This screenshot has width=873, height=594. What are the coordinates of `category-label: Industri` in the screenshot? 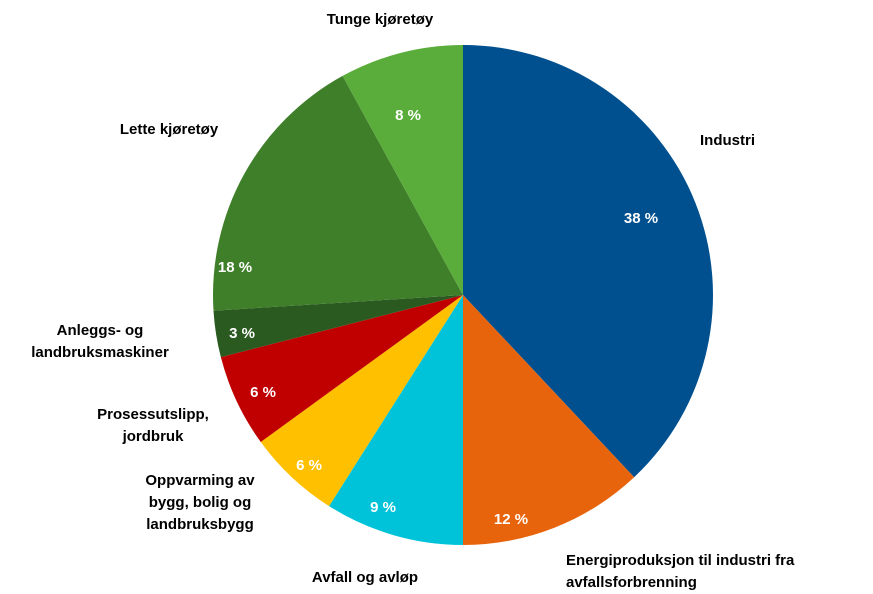 It's located at (727, 140).